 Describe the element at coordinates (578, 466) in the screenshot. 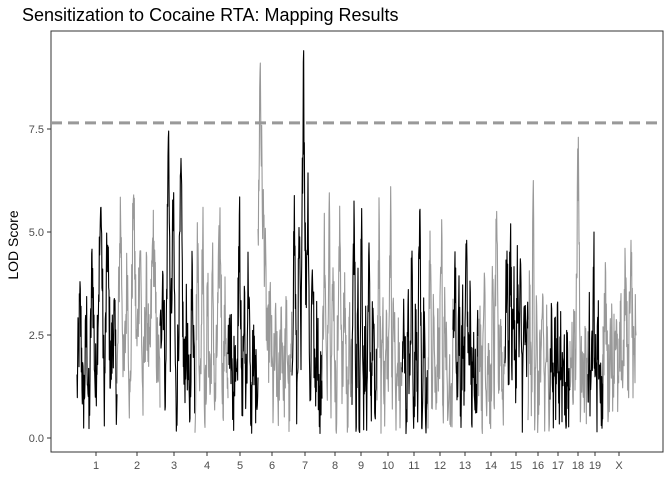

I see `x-tick-label: 18` at that location.